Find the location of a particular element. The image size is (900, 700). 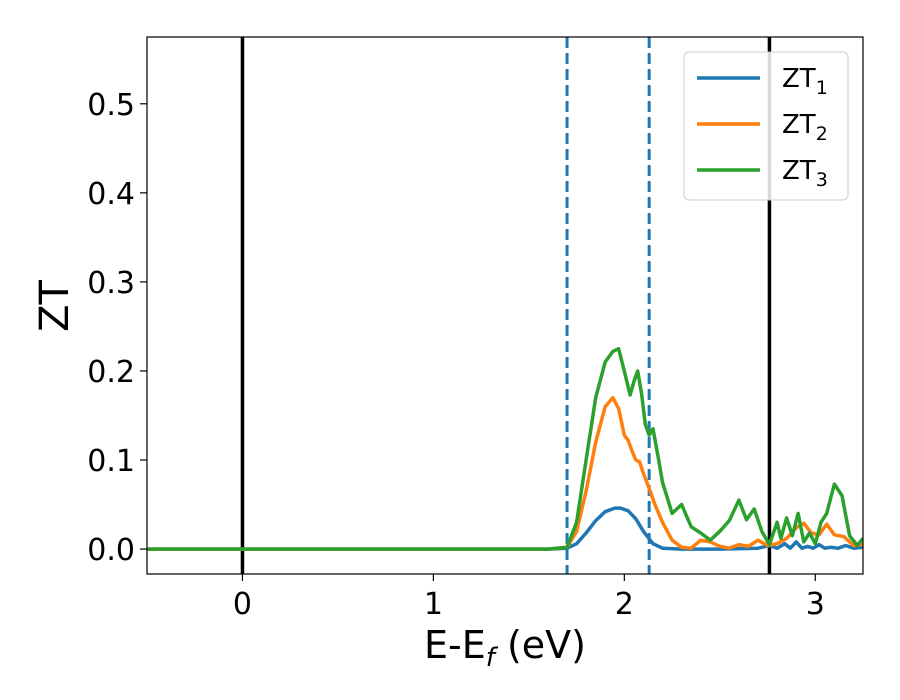

legend-box is located at coordinates (766, 126).